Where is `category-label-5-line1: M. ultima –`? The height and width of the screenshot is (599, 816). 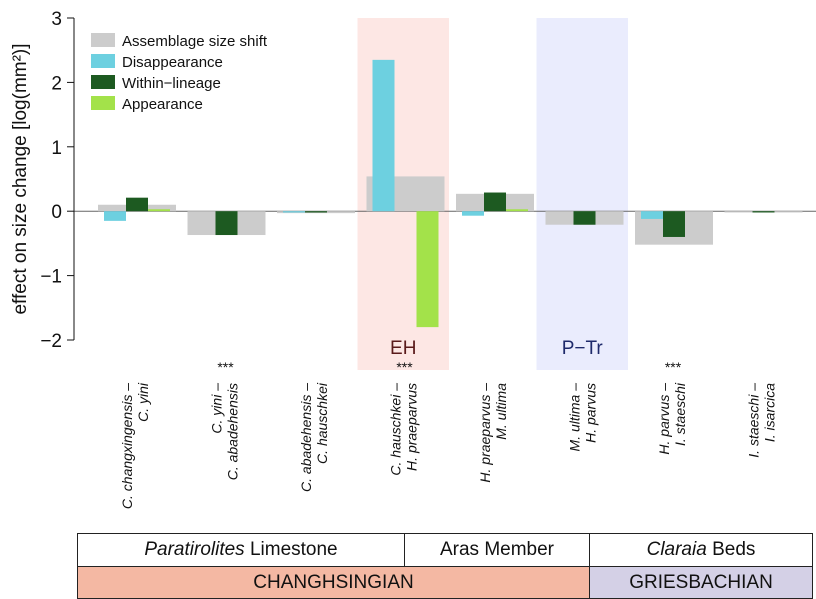 category-label-5-line1: M. ultima – is located at coordinates (575, 417).